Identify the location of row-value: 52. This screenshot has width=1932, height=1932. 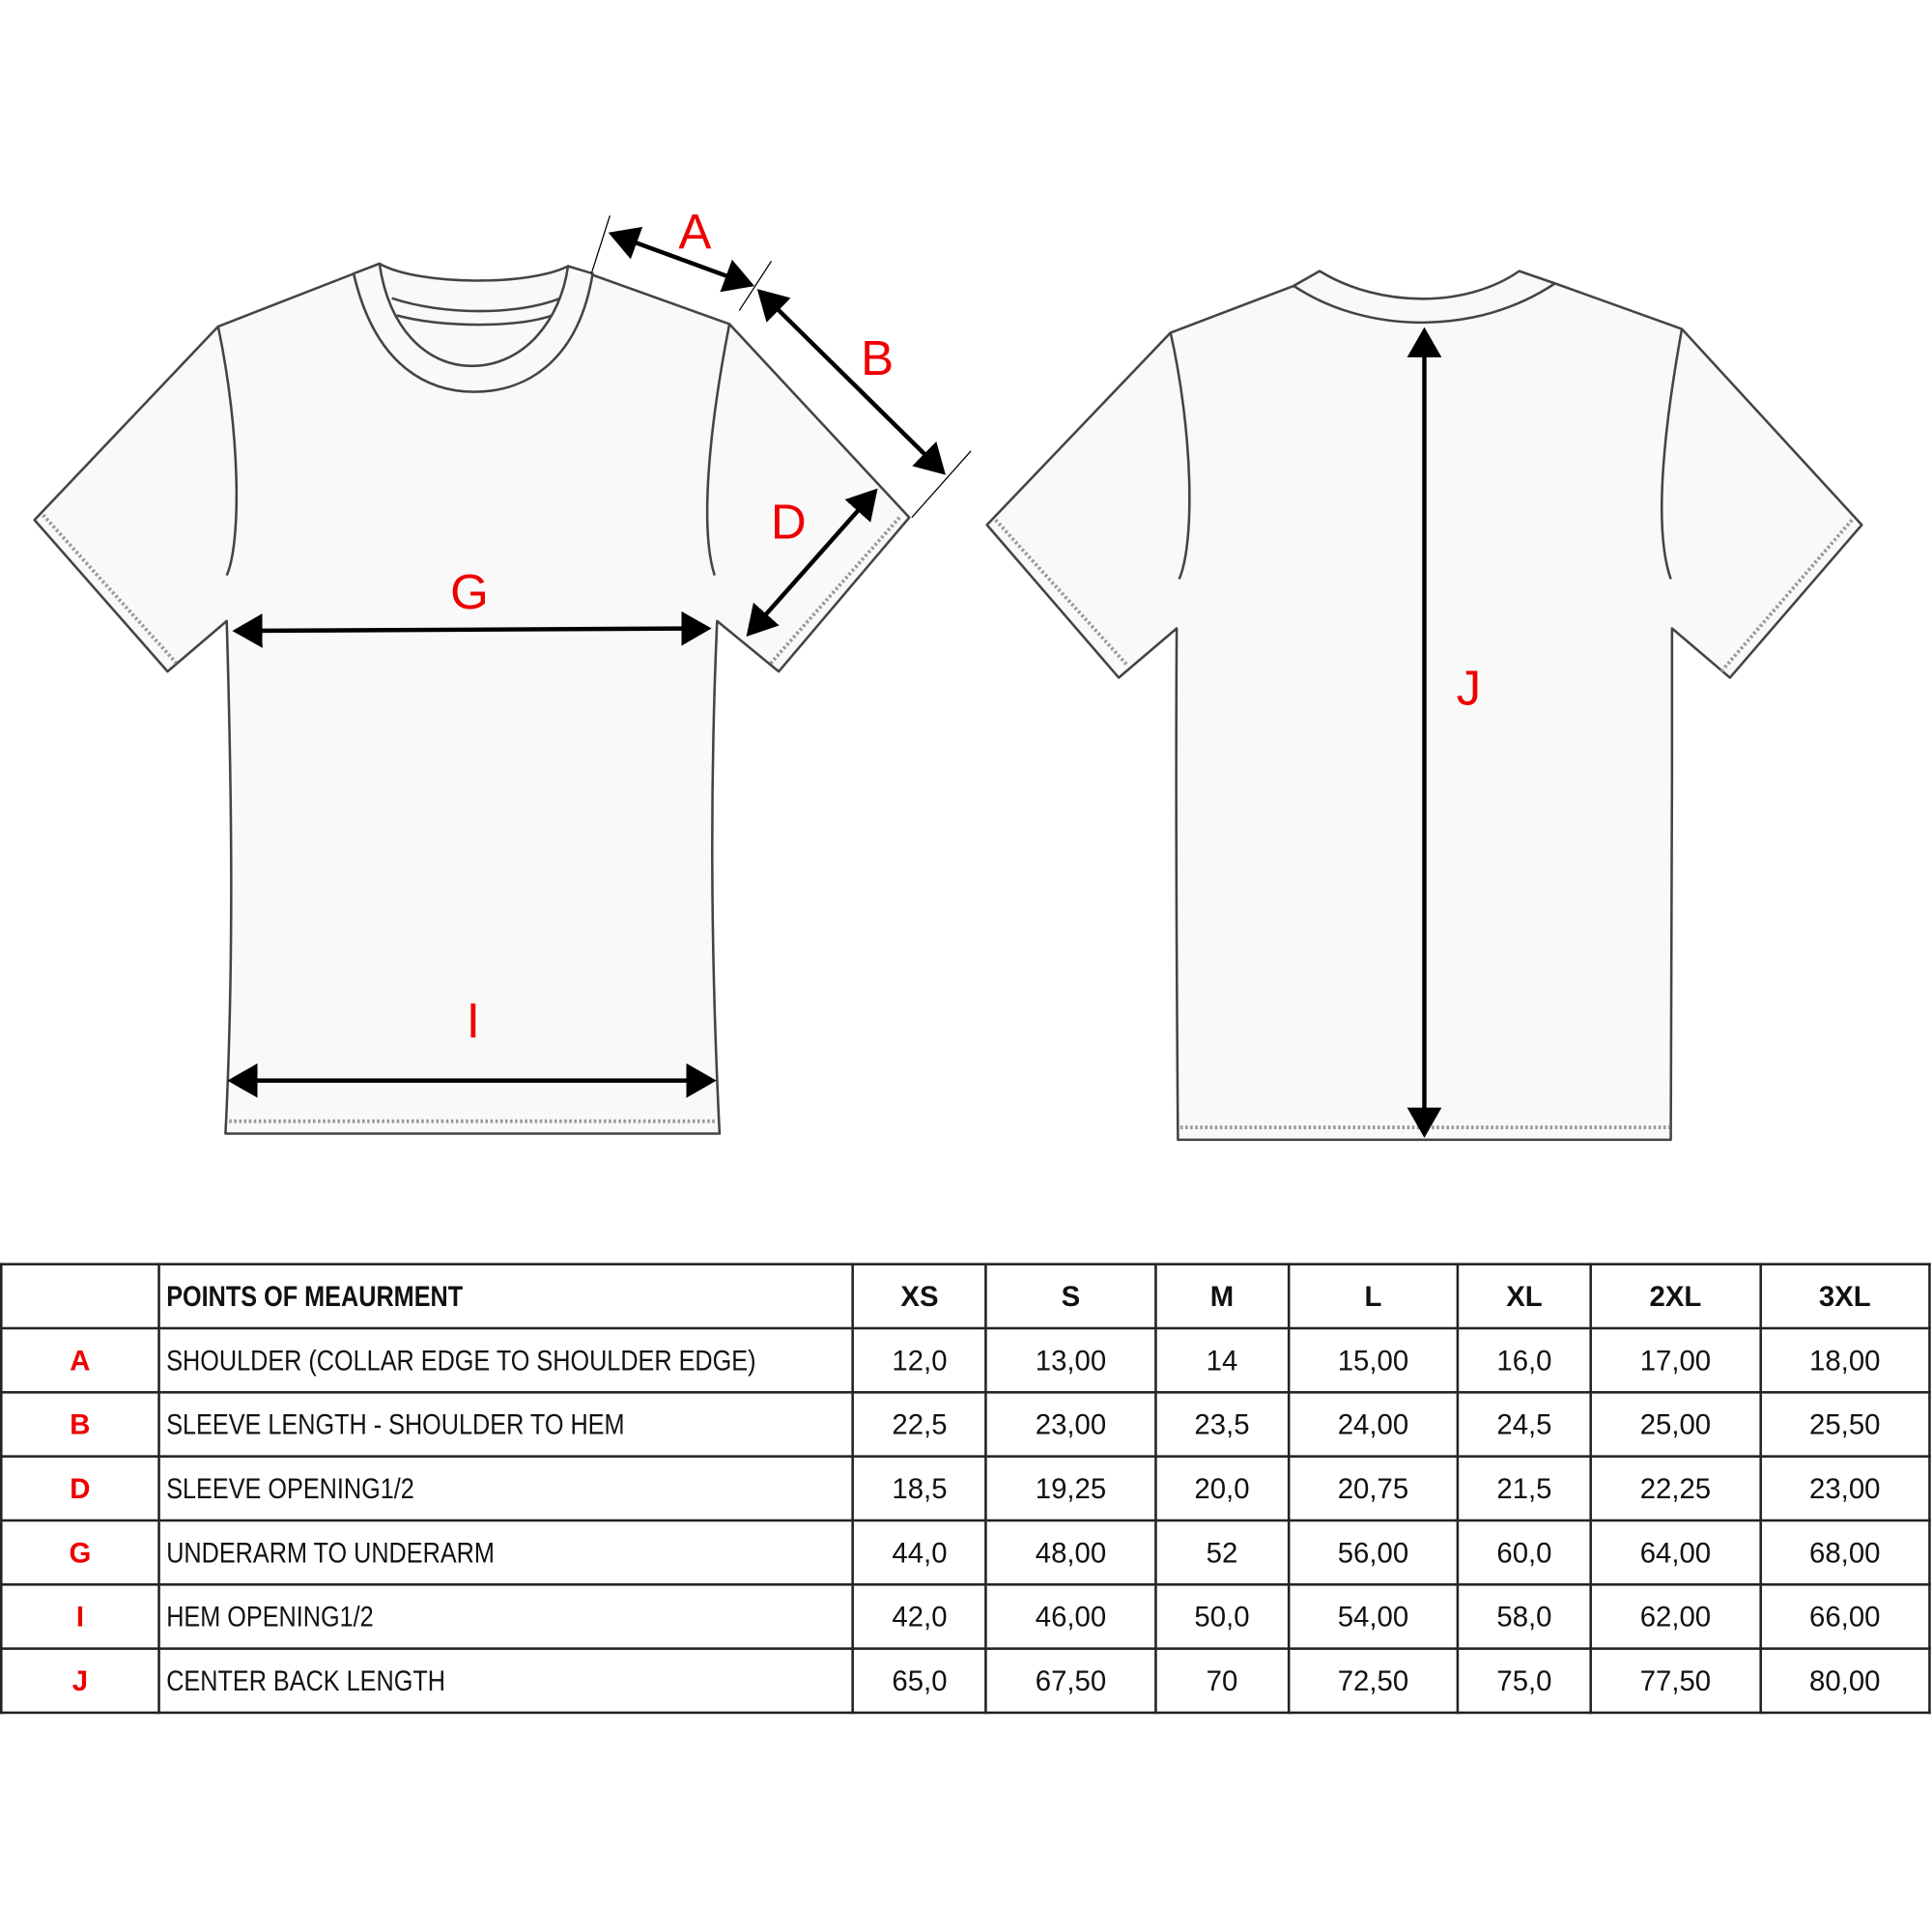
(1222, 1552).